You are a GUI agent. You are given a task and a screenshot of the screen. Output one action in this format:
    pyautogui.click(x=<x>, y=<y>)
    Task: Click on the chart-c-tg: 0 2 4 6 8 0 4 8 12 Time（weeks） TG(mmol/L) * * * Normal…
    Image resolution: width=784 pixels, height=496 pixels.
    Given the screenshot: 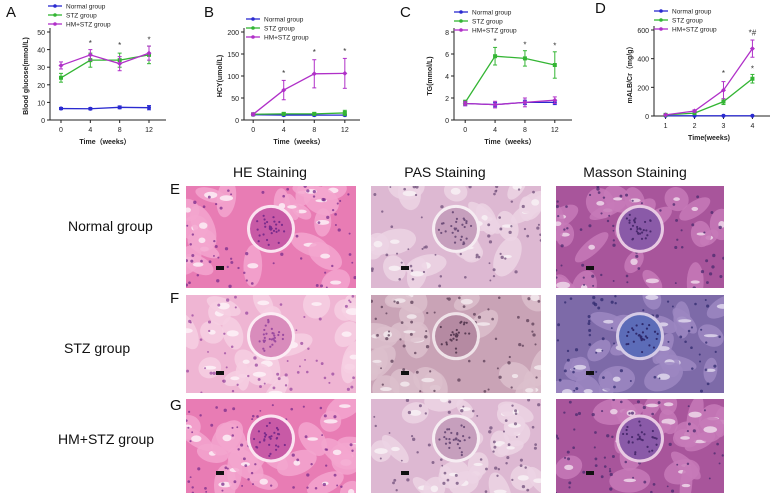 What is the action you would take?
    pyautogui.click(x=499, y=78)
    